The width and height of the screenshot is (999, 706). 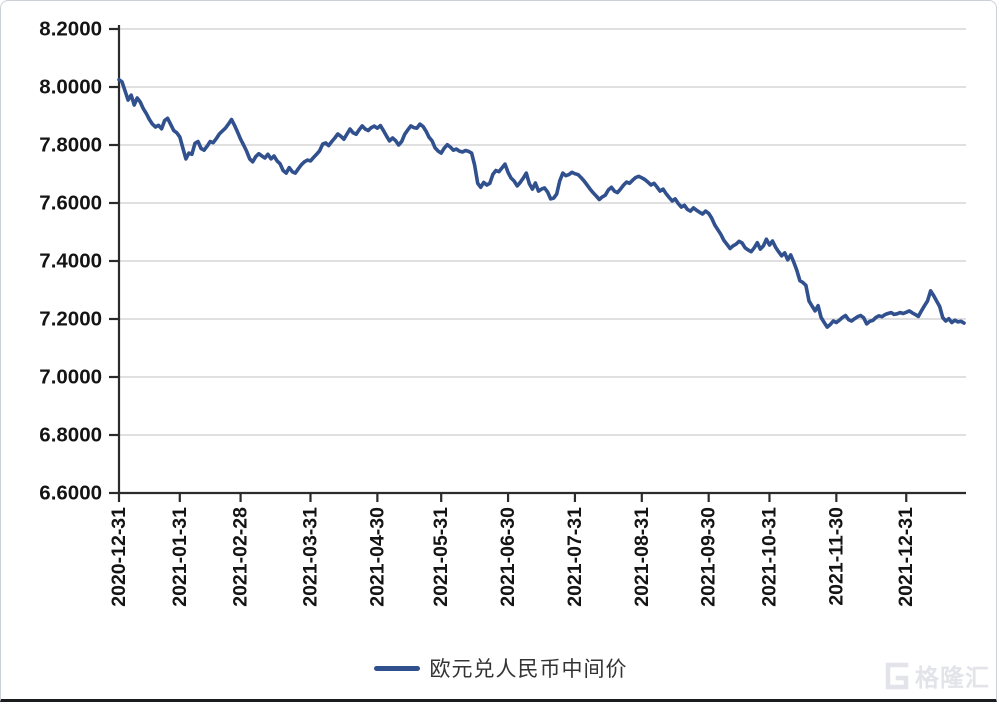 What do you see at coordinates (310, 557) in the screenshot?
I see `x-tick-label: 2021-03-31` at bounding box center [310, 557].